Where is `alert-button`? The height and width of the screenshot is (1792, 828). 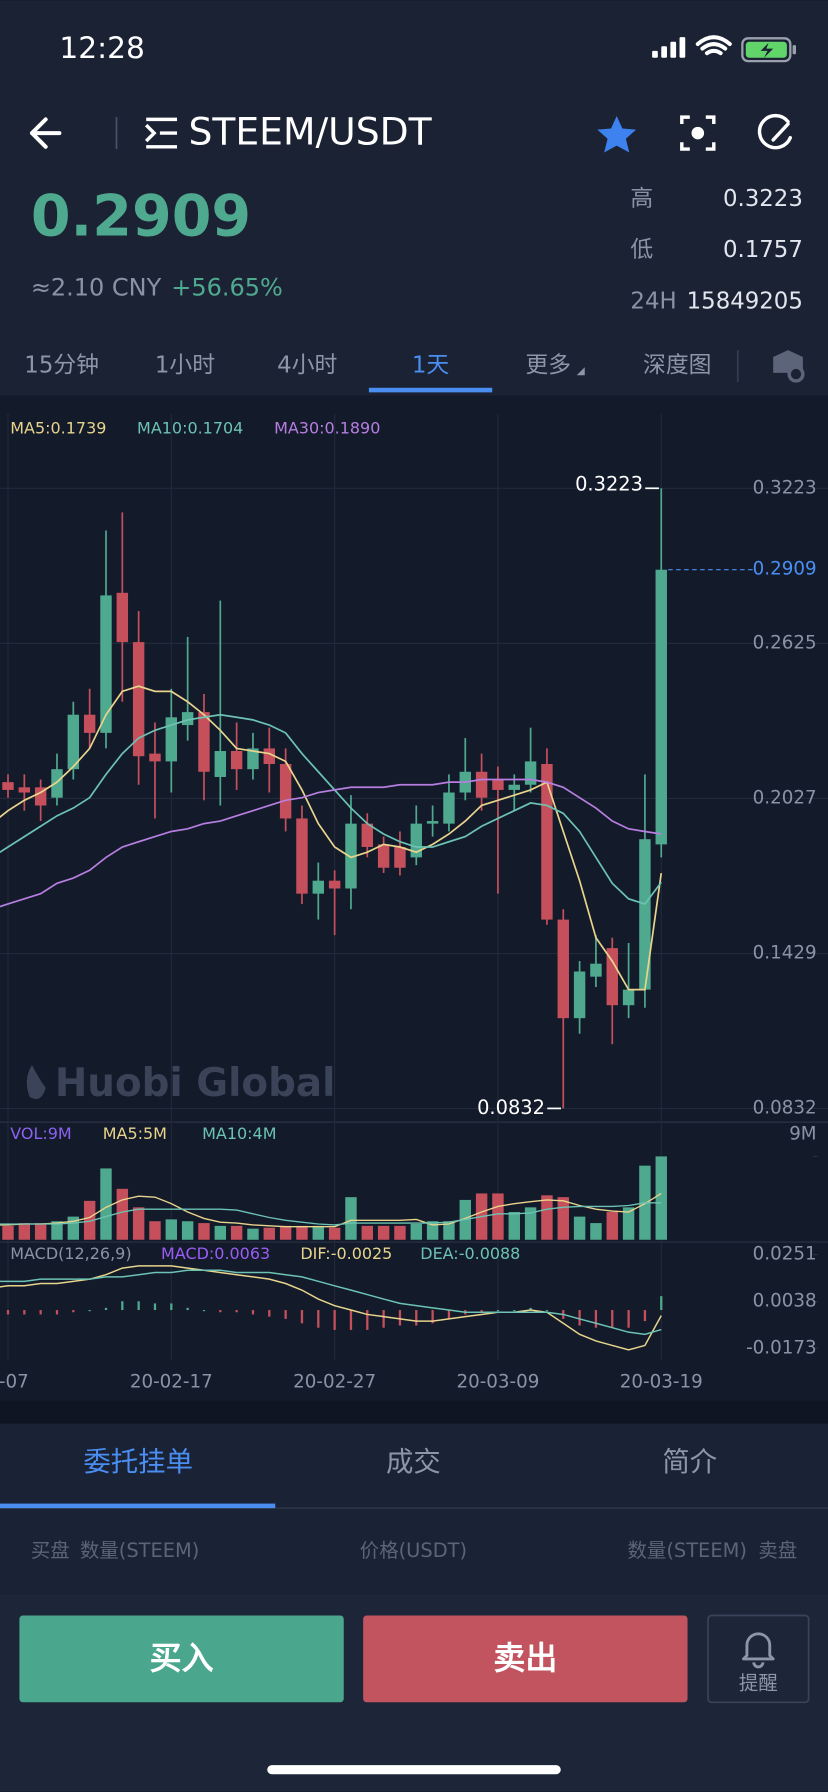
alert-button is located at coordinates (758, 1659).